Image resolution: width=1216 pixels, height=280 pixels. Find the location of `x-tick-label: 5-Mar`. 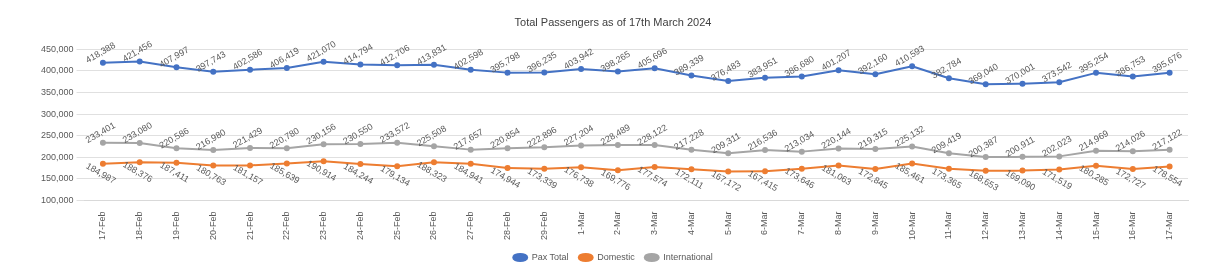

x-tick-label: 5-Mar is located at coordinates (727, 223).